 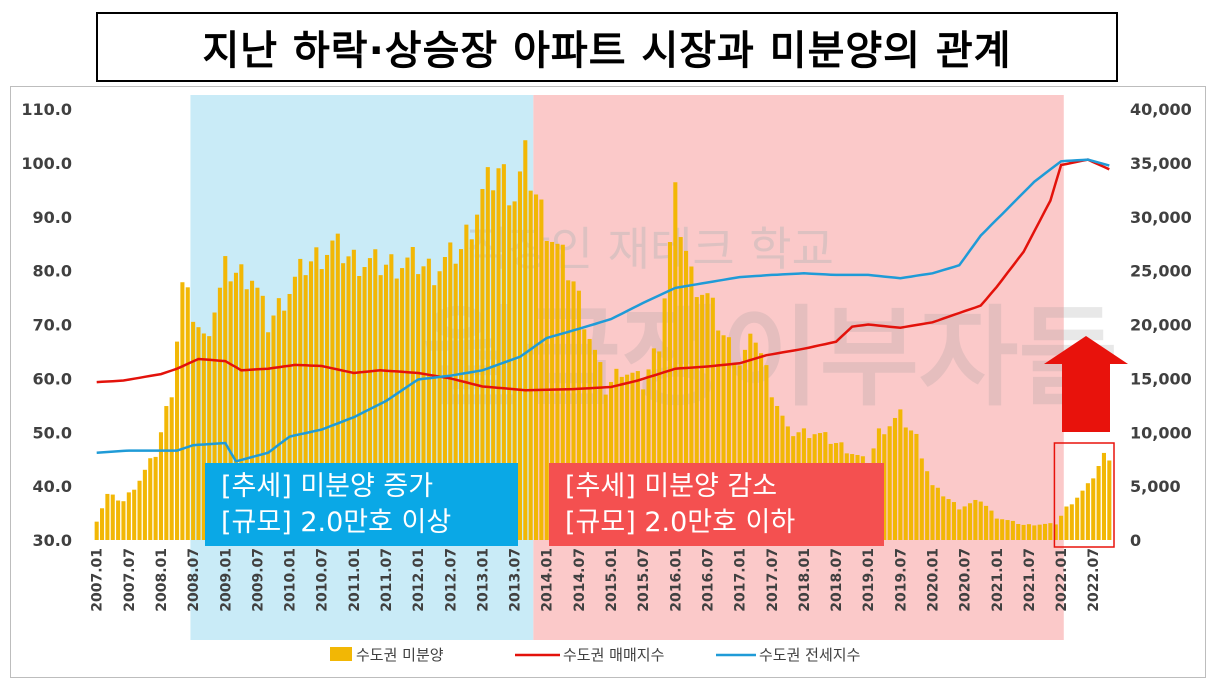 I want to click on x-tick: 2015.01, so click(x=612, y=580).